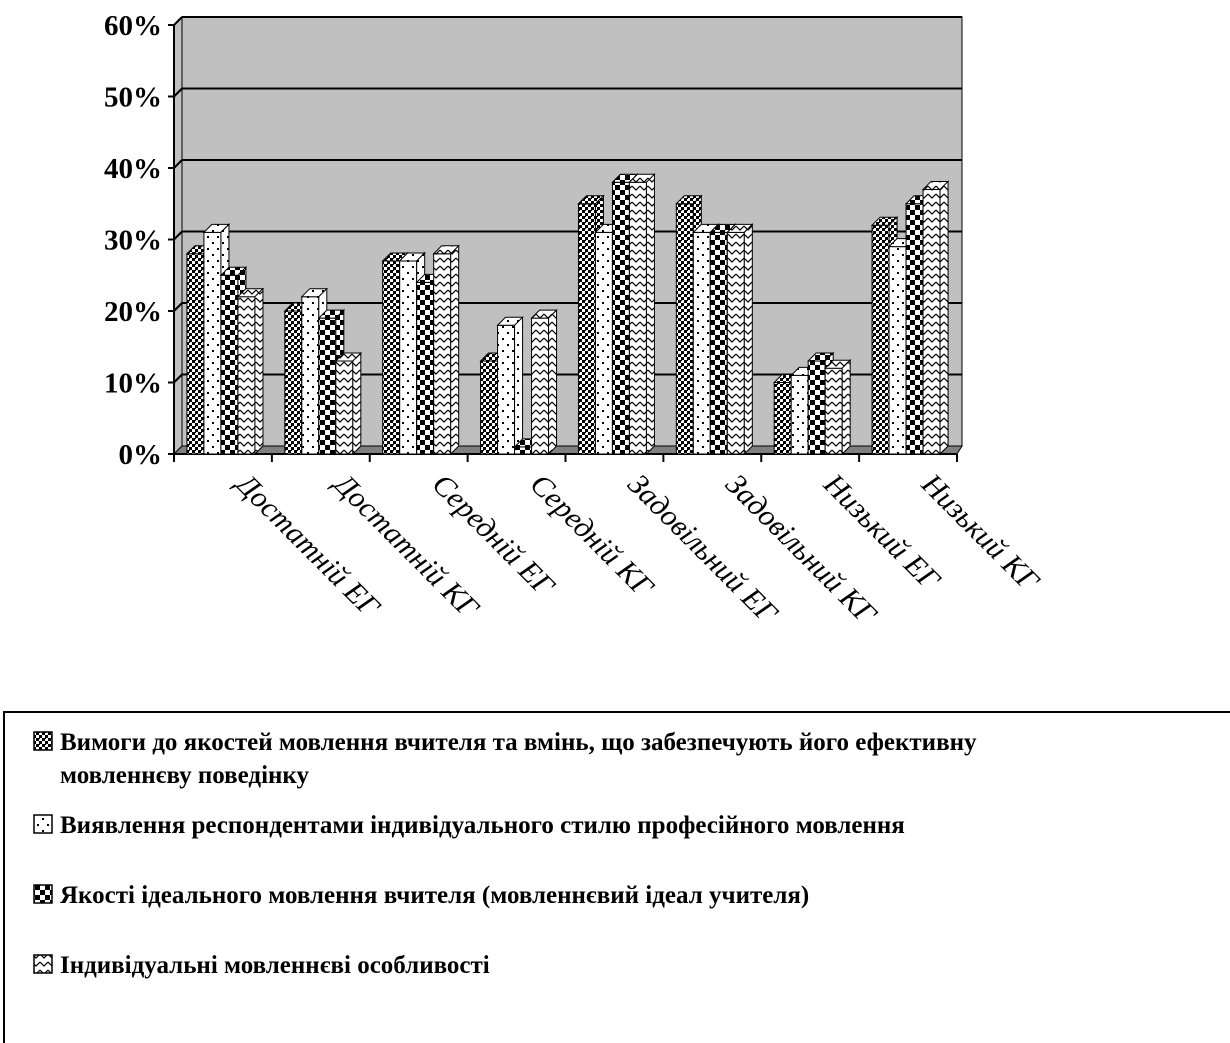 The width and height of the screenshot is (1230, 1043). What do you see at coordinates (275, 965) in the screenshot?
I see `legend-label: Індивідуальні мовленнєві особливості` at bounding box center [275, 965].